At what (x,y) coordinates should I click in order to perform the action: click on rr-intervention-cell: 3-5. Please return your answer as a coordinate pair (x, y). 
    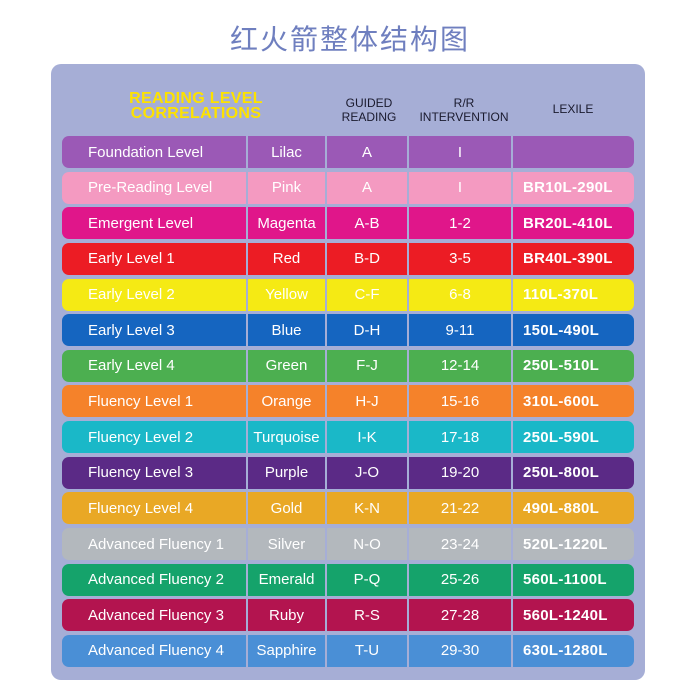
    Looking at the image, I should click on (459, 258).